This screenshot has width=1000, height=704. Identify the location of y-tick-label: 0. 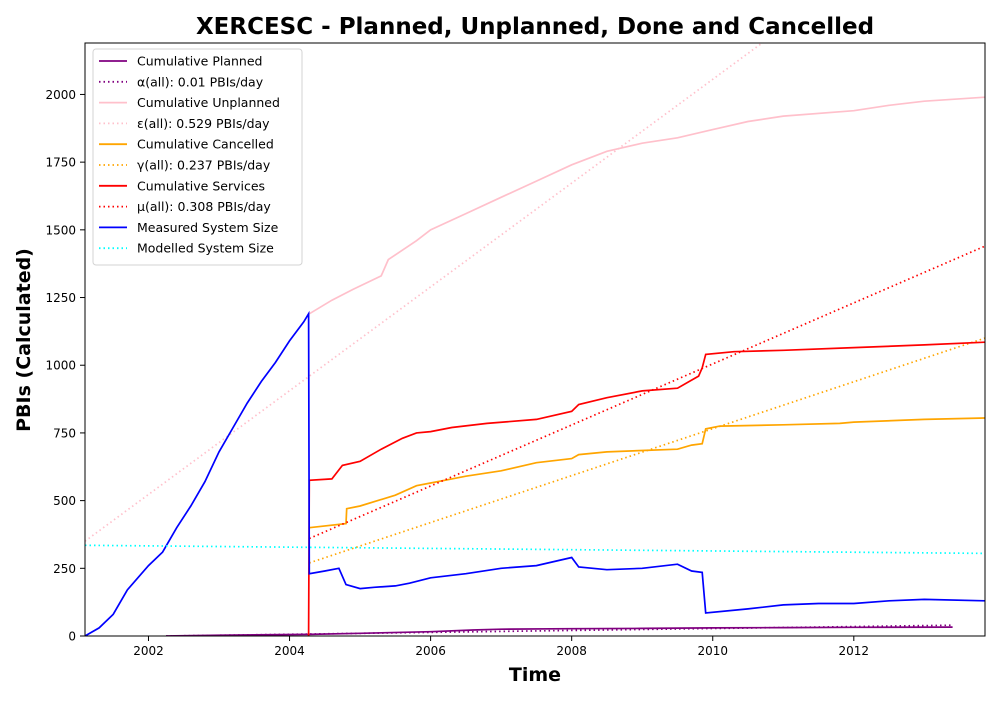
(72, 637).